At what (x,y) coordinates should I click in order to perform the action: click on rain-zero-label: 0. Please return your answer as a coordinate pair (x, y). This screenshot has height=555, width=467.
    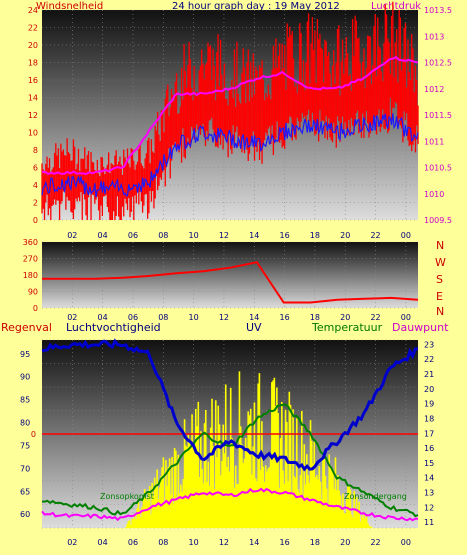
    Looking at the image, I should click on (33, 434).